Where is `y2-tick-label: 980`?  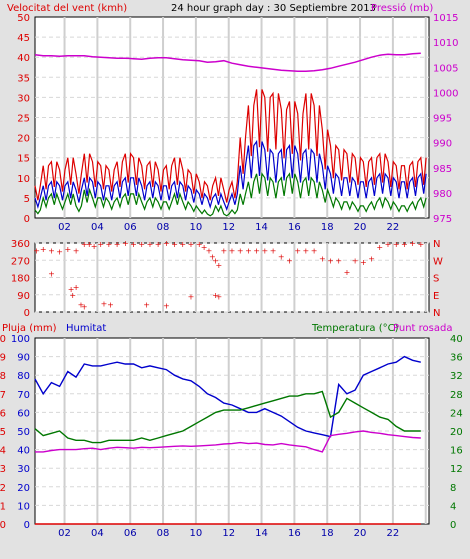 y2-tick-label: 980 is located at coordinates (442, 194).